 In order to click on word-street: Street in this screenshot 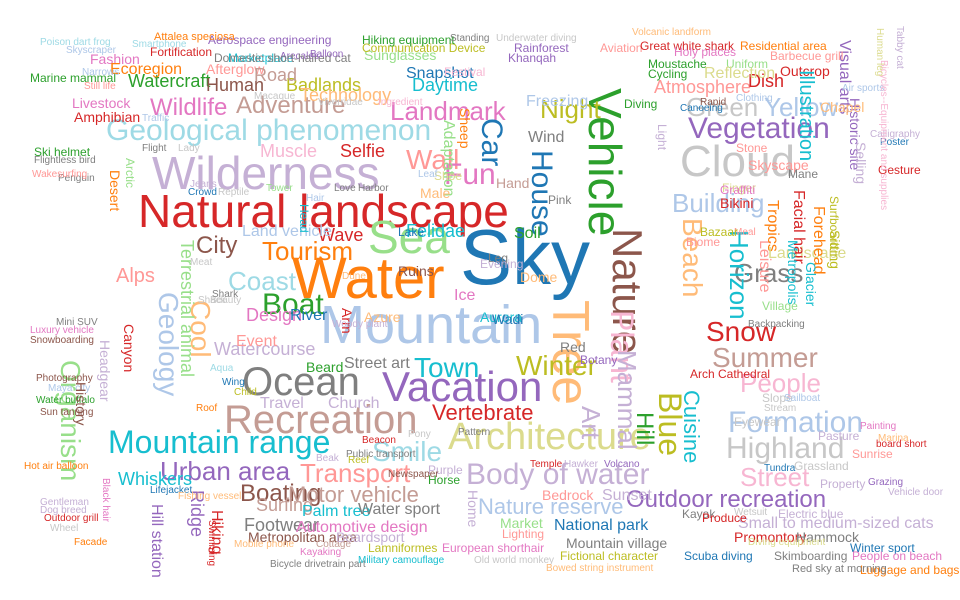, I will do `click(775, 477)`.